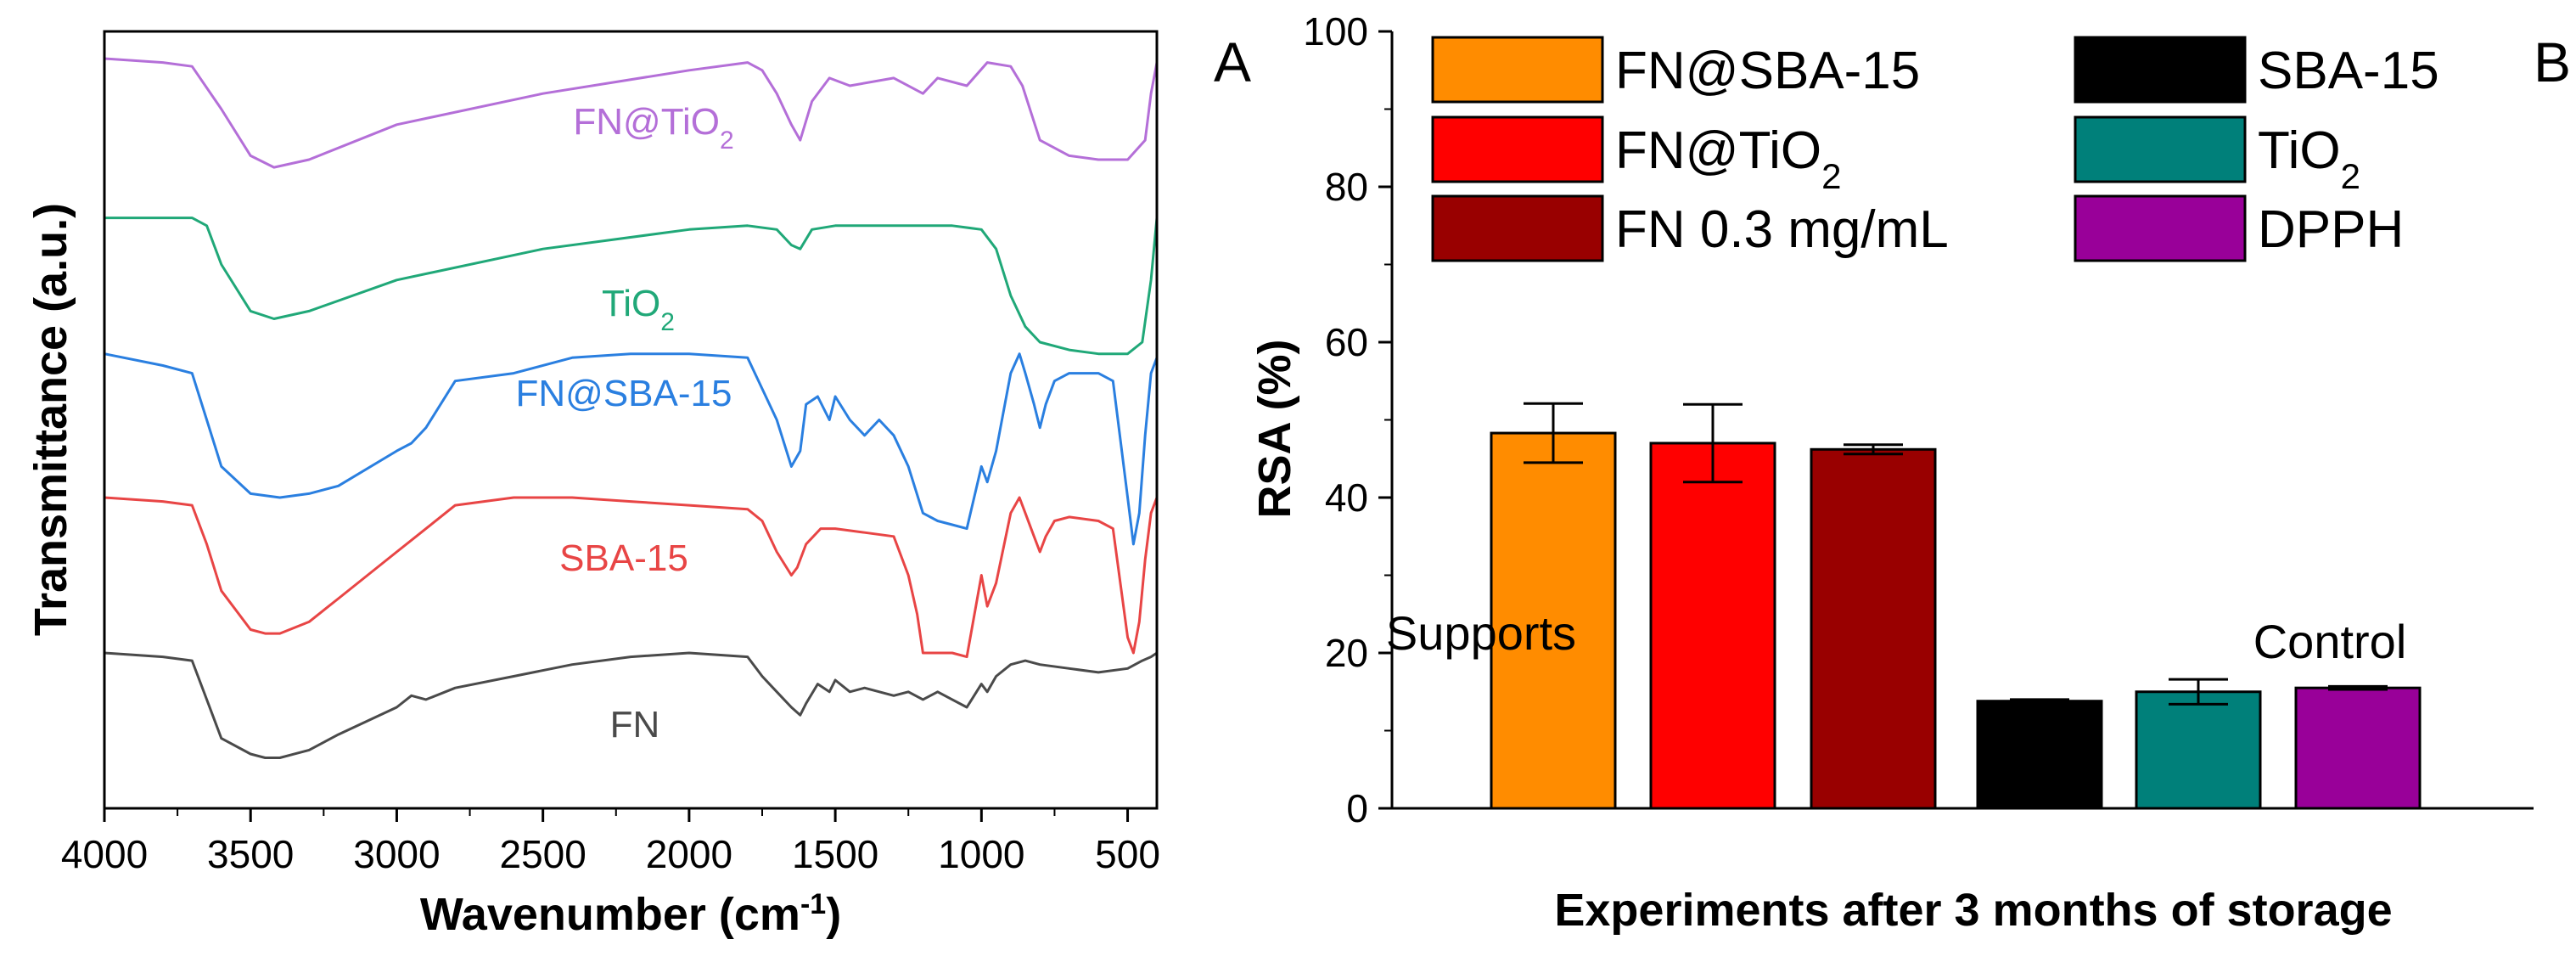 The image size is (2576, 962). What do you see at coordinates (1767, 71) in the screenshot?
I see `legend-label-fn-sba-15: FN@SBA-15` at bounding box center [1767, 71].